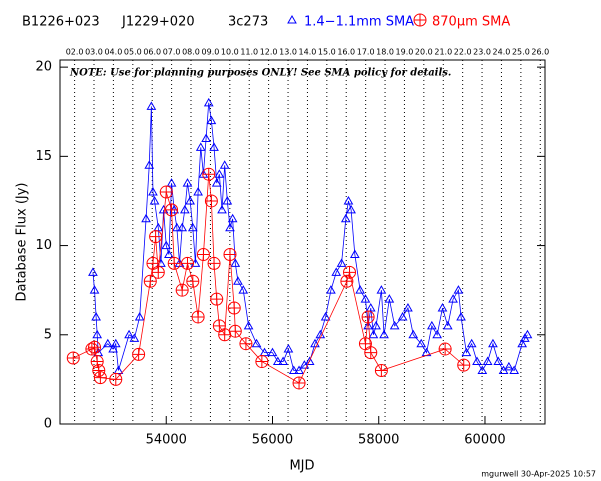 The width and height of the screenshot is (601, 481). I want to click on y-tick-label: 10, so click(43, 245).